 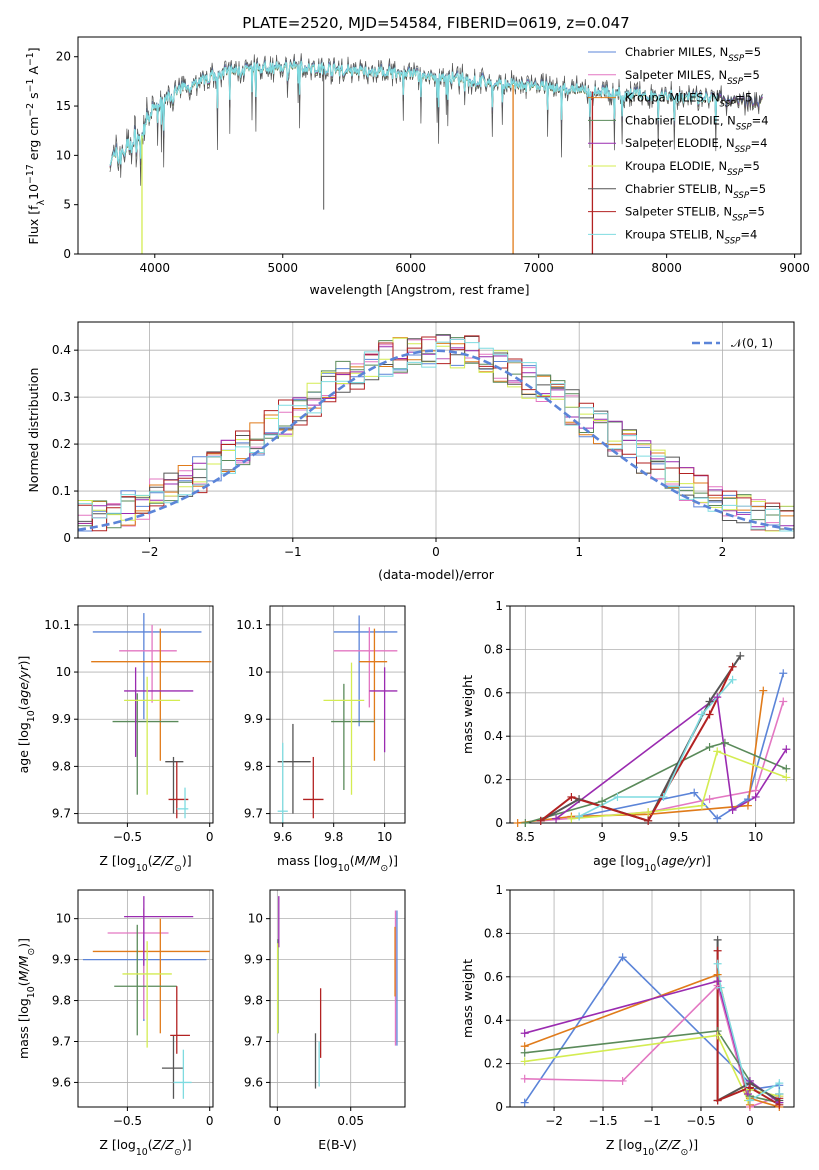 I want to click on legend-entry: Salpeter MILES, NSSP=5, so click(x=692, y=77).